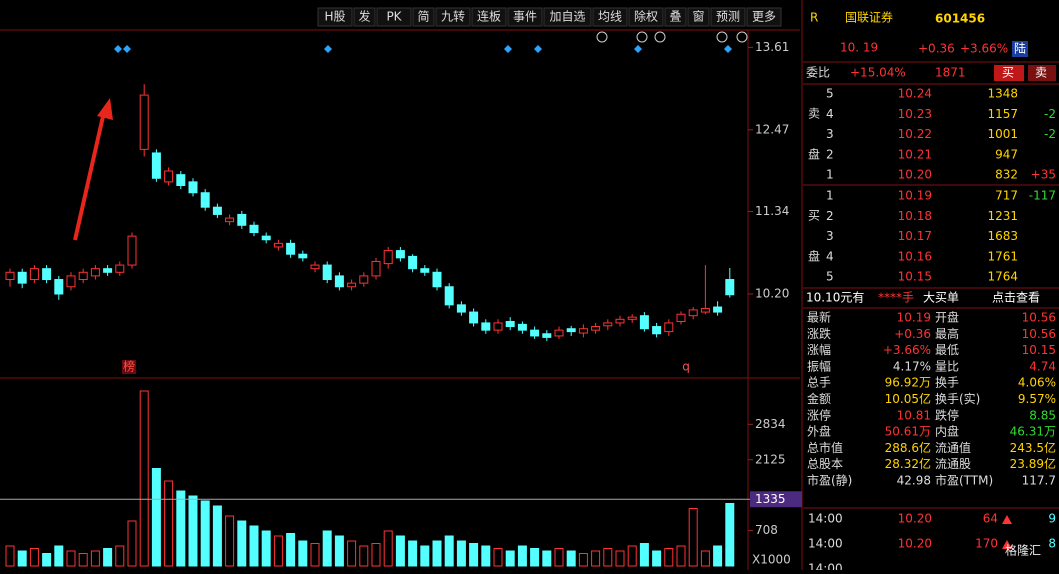 The image size is (1059, 574). What do you see at coordinates (908, 447) in the screenshot?
I see `stat-value: 288.6亿` at bounding box center [908, 447].